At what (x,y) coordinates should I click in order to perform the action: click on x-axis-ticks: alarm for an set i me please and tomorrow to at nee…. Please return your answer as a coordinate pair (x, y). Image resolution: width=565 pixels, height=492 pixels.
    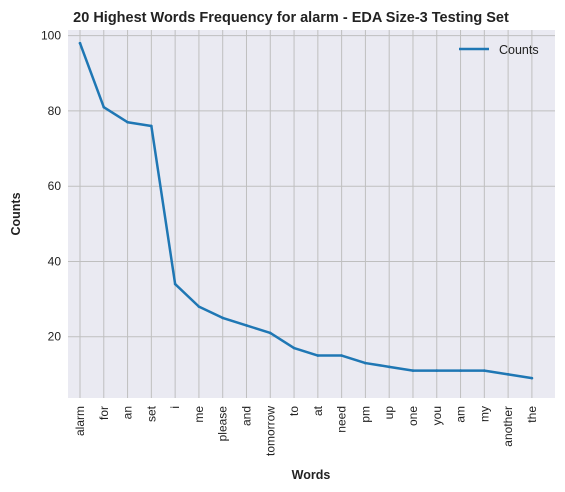
    Looking at the image, I should click on (306, 430).